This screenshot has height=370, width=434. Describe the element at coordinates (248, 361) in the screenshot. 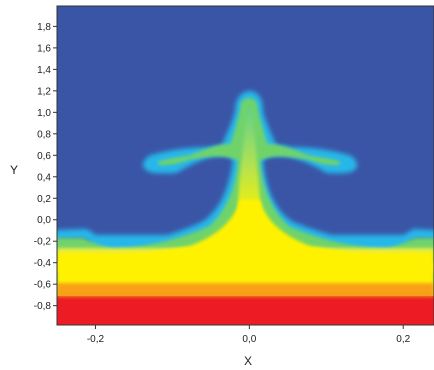

I see `x-axis-title: X` at that location.